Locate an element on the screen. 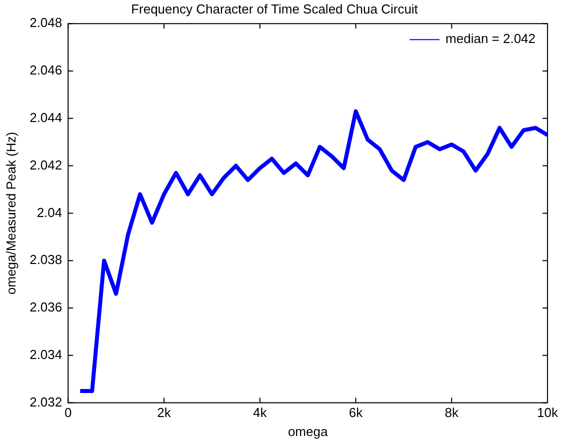 The image size is (561, 440). x-tick-label: 10k is located at coordinates (547, 412).